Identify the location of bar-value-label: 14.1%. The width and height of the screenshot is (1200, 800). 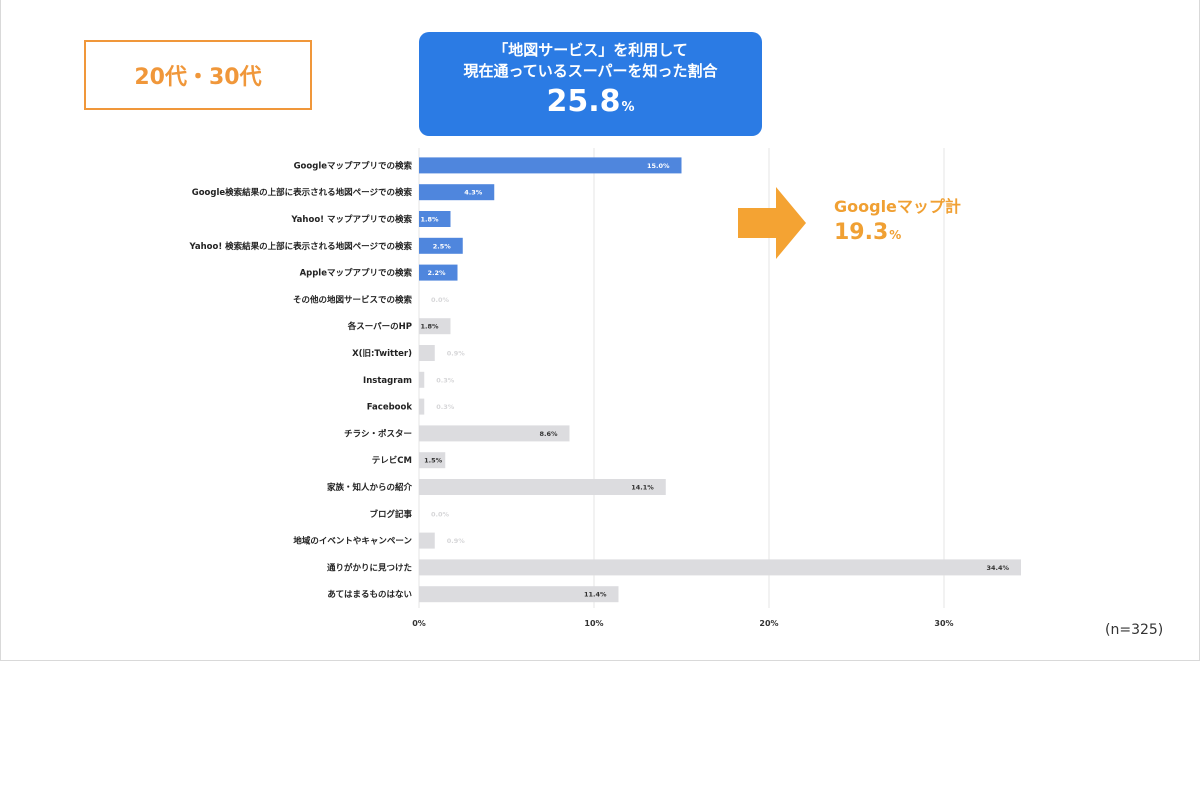
(642, 488).